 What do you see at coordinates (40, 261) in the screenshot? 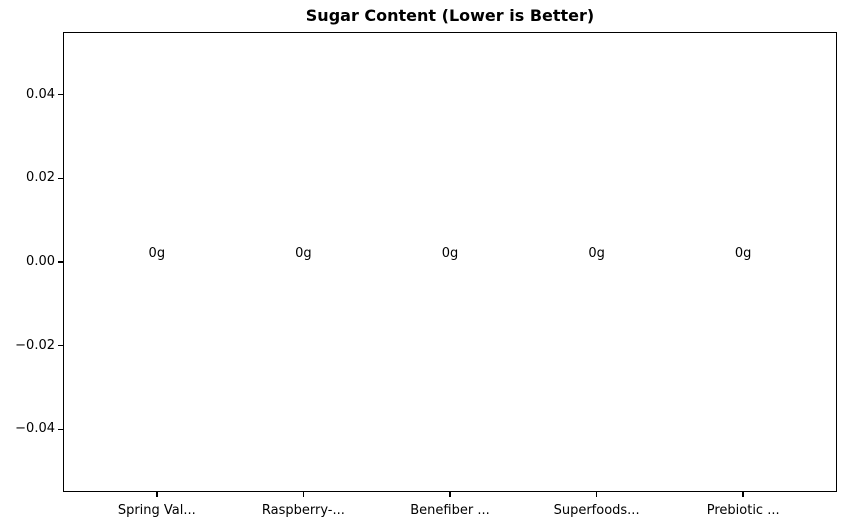
I see `y-tick-label: 0.00` at bounding box center [40, 261].